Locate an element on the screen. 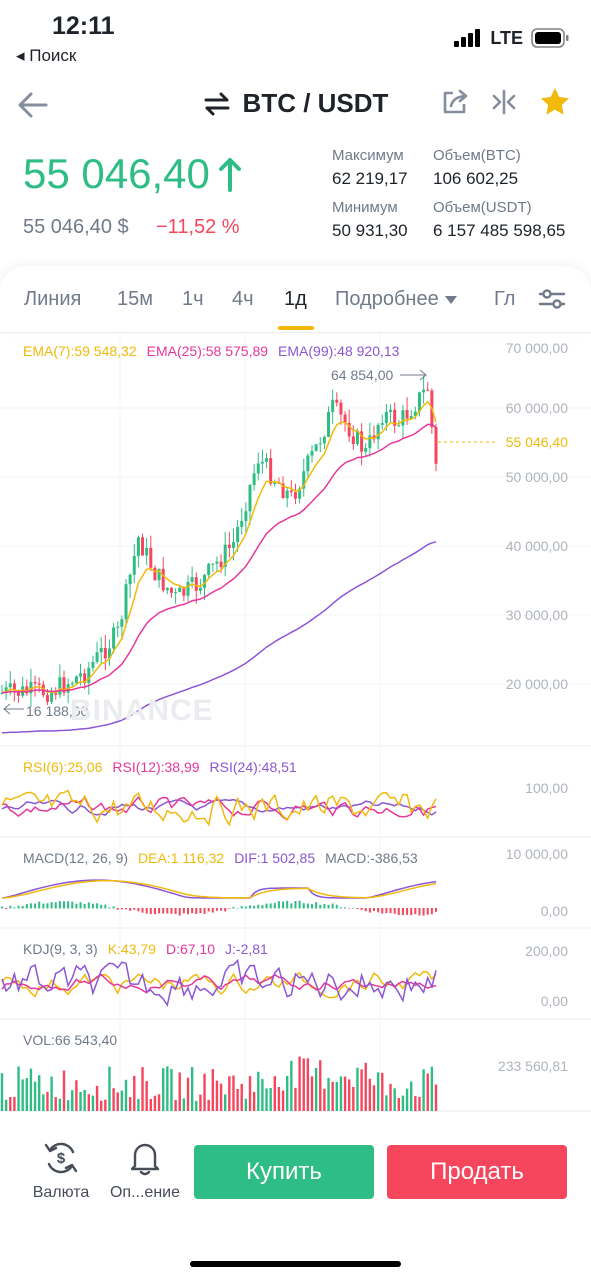 This screenshot has height=1280, width=591. back-to-app-link: ◂ Поиск is located at coordinates (46, 55).